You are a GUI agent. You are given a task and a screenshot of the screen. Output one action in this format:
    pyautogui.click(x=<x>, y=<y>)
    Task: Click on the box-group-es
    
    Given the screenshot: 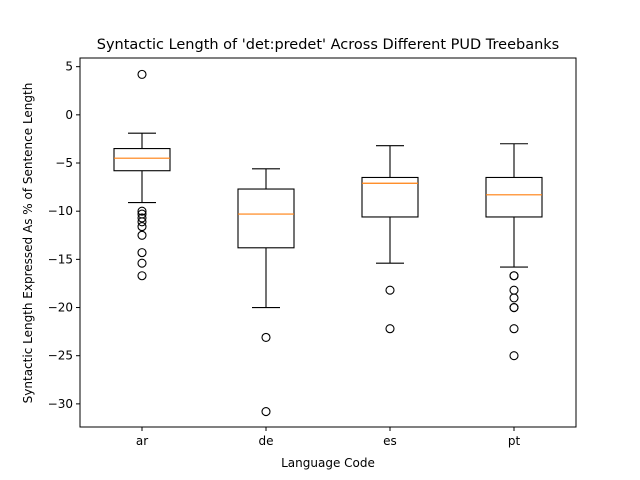 What is the action you would take?
    pyautogui.click(x=390, y=239)
    